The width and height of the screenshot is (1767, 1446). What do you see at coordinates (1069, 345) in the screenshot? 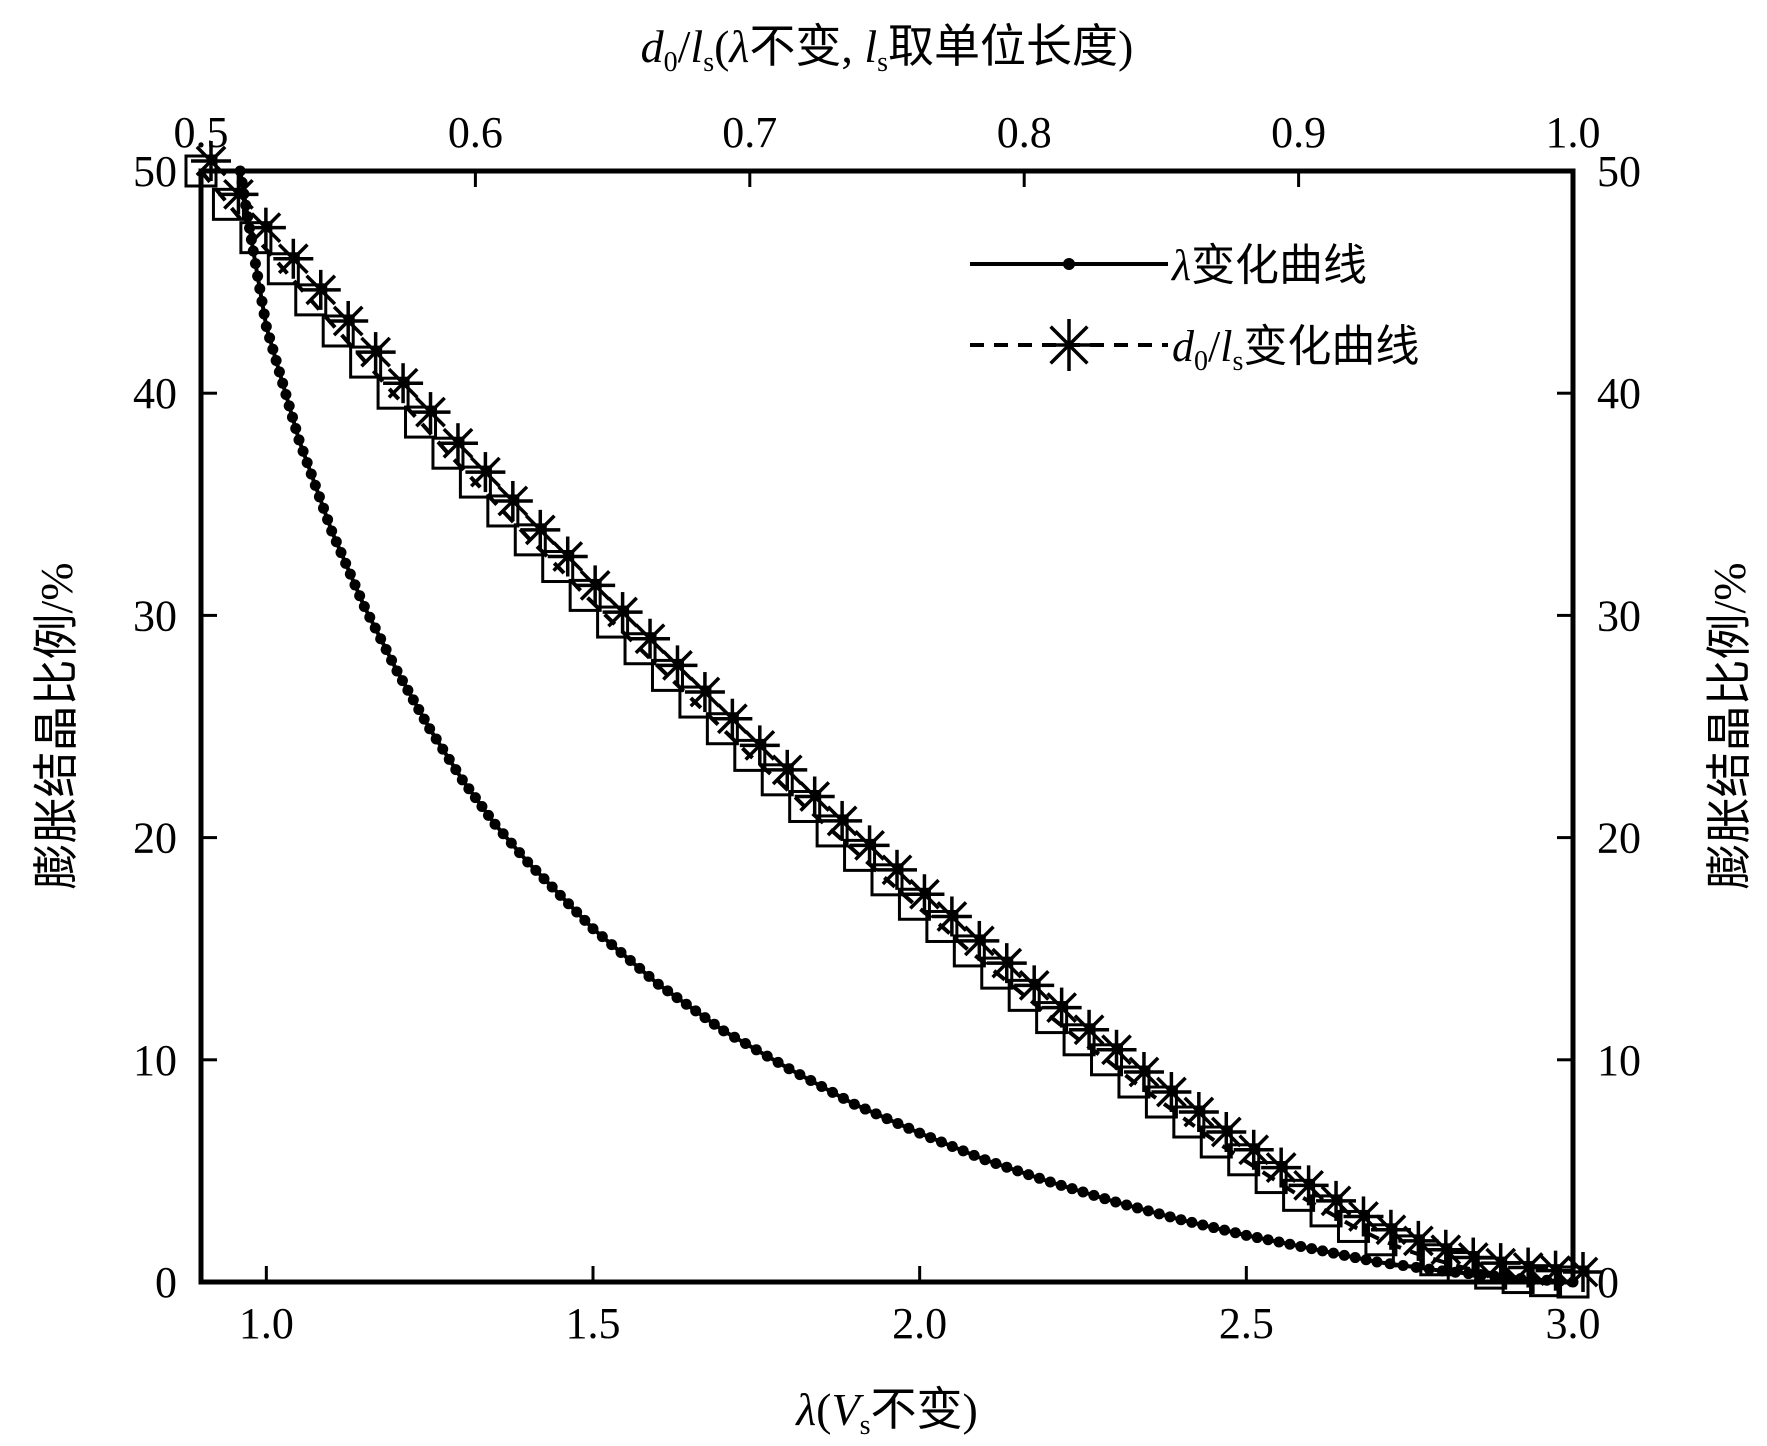
I see `legend-marker-d0ls` at bounding box center [1069, 345].